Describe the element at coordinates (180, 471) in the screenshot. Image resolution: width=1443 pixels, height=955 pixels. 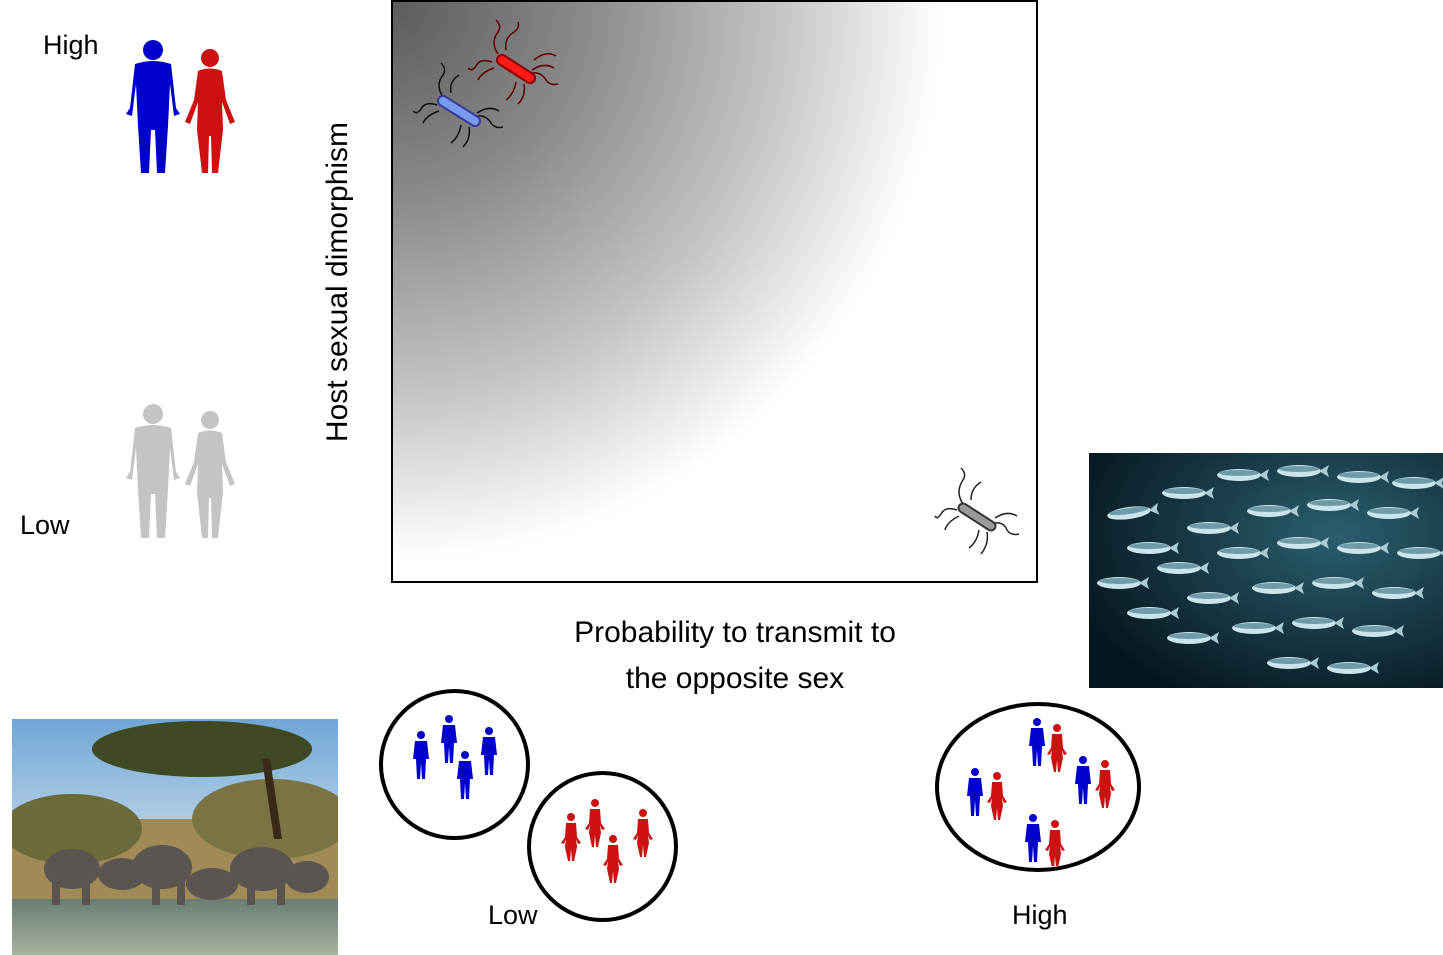
I see `monomorphic-couple-icon` at that location.